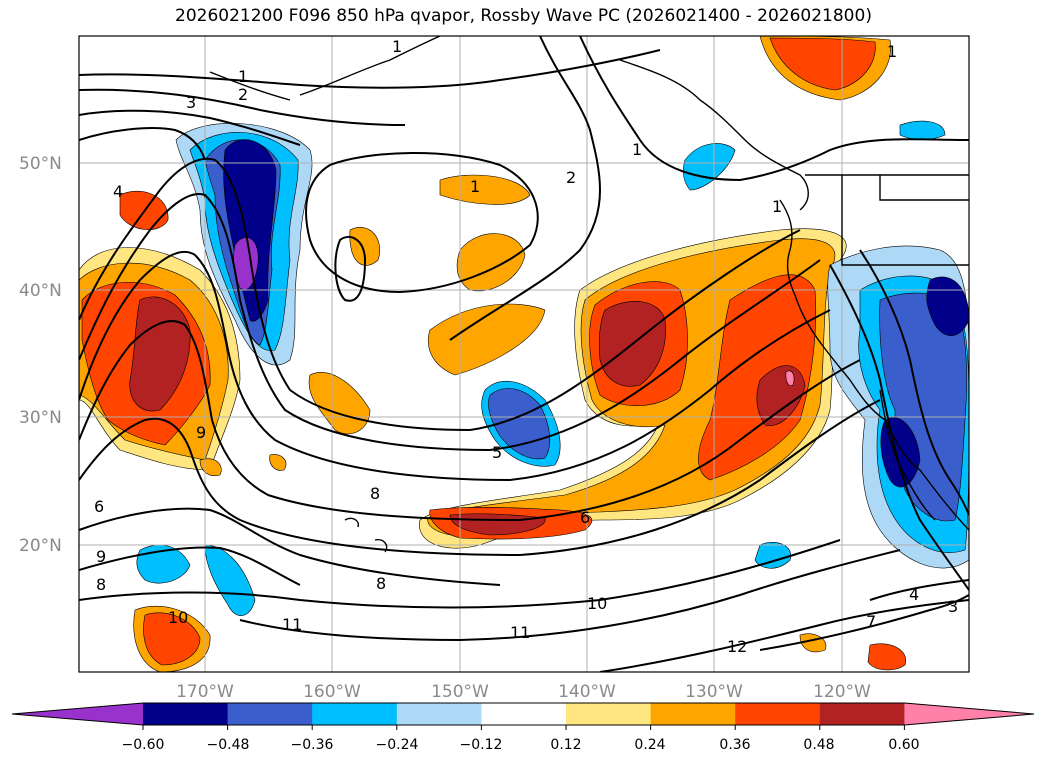 The image size is (1047, 765). What do you see at coordinates (40, 418) in the screenshot?
I see `lat-label: 30°N` at bounding box center [40, 418].